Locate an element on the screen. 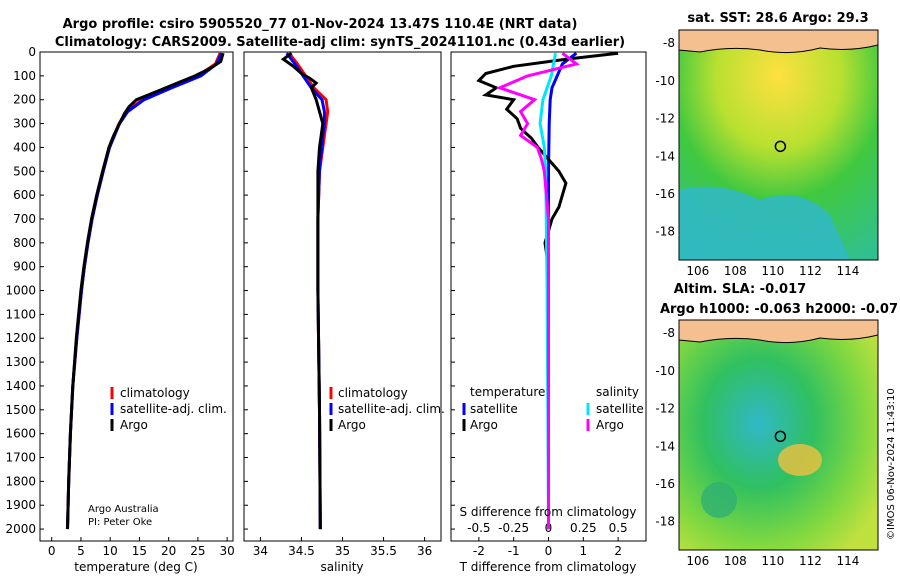 The image size is (900, 580). y-tick-label: 1000 is located at coordinates (20, 291).